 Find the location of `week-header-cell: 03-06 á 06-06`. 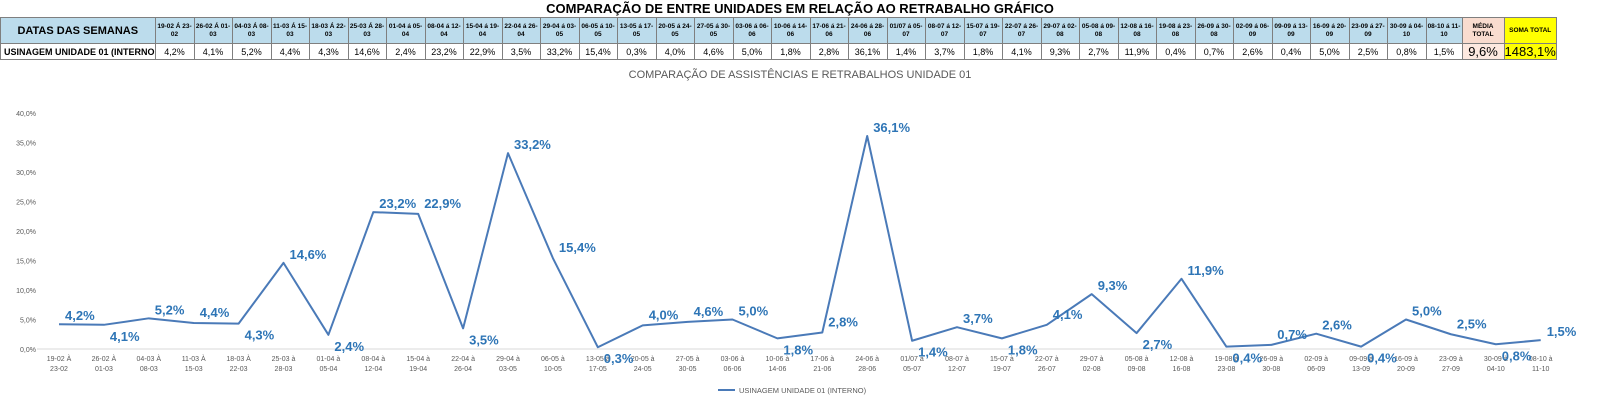

week-header-cell: 03-06 á 06-06 is located at coordinates (752, 30).